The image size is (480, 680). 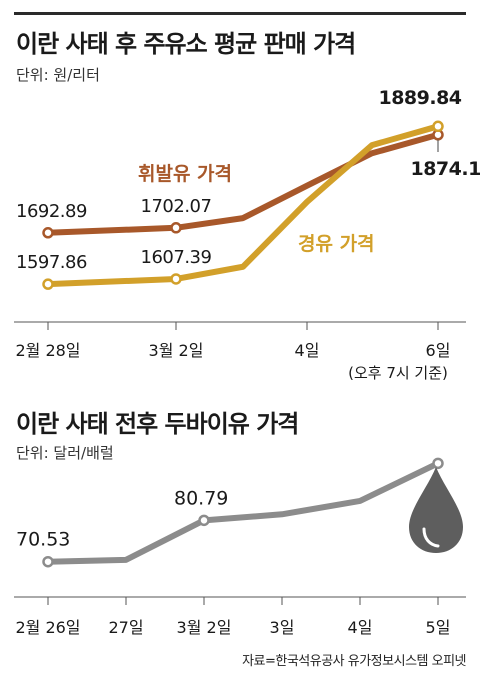 What do you see at coordinates (243, 512) in the screenshot?
I see `dubai-line` at bounding box center [243, 512].